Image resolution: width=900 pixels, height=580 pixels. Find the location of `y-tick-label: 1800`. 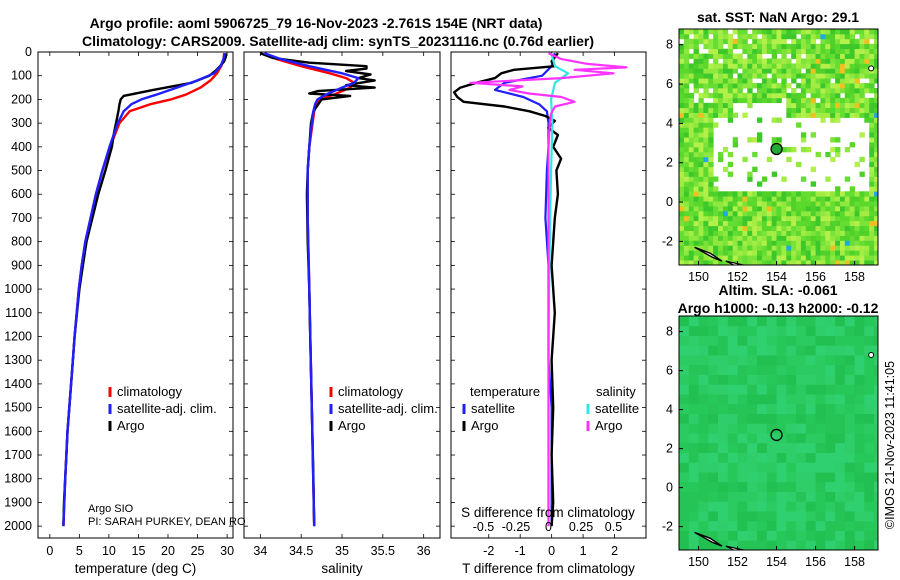

y-tick-label: 1800 is located at coordinates (18, 479).